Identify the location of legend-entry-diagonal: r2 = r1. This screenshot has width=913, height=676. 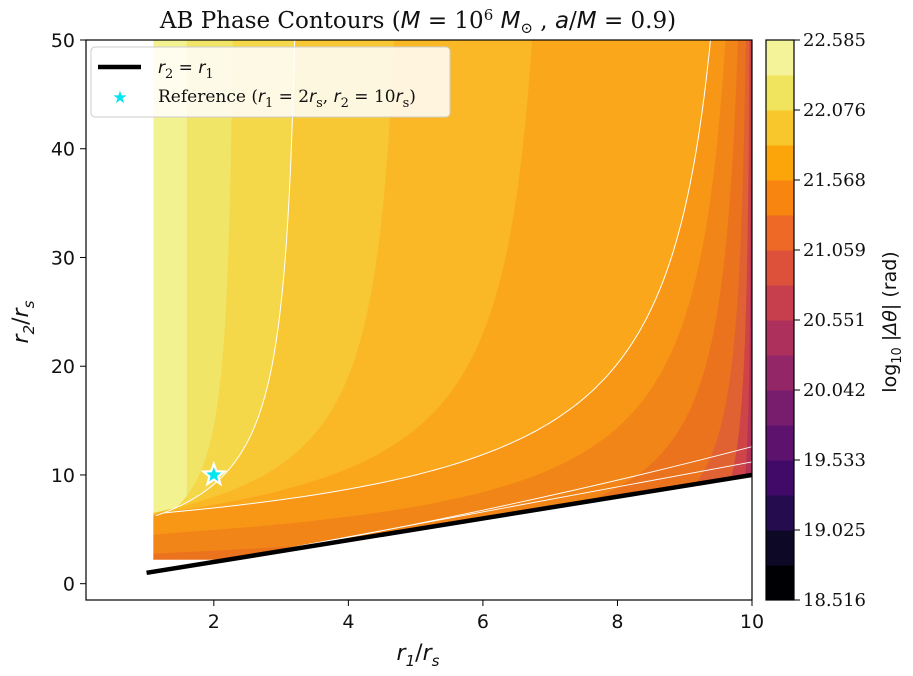
(186, 70).